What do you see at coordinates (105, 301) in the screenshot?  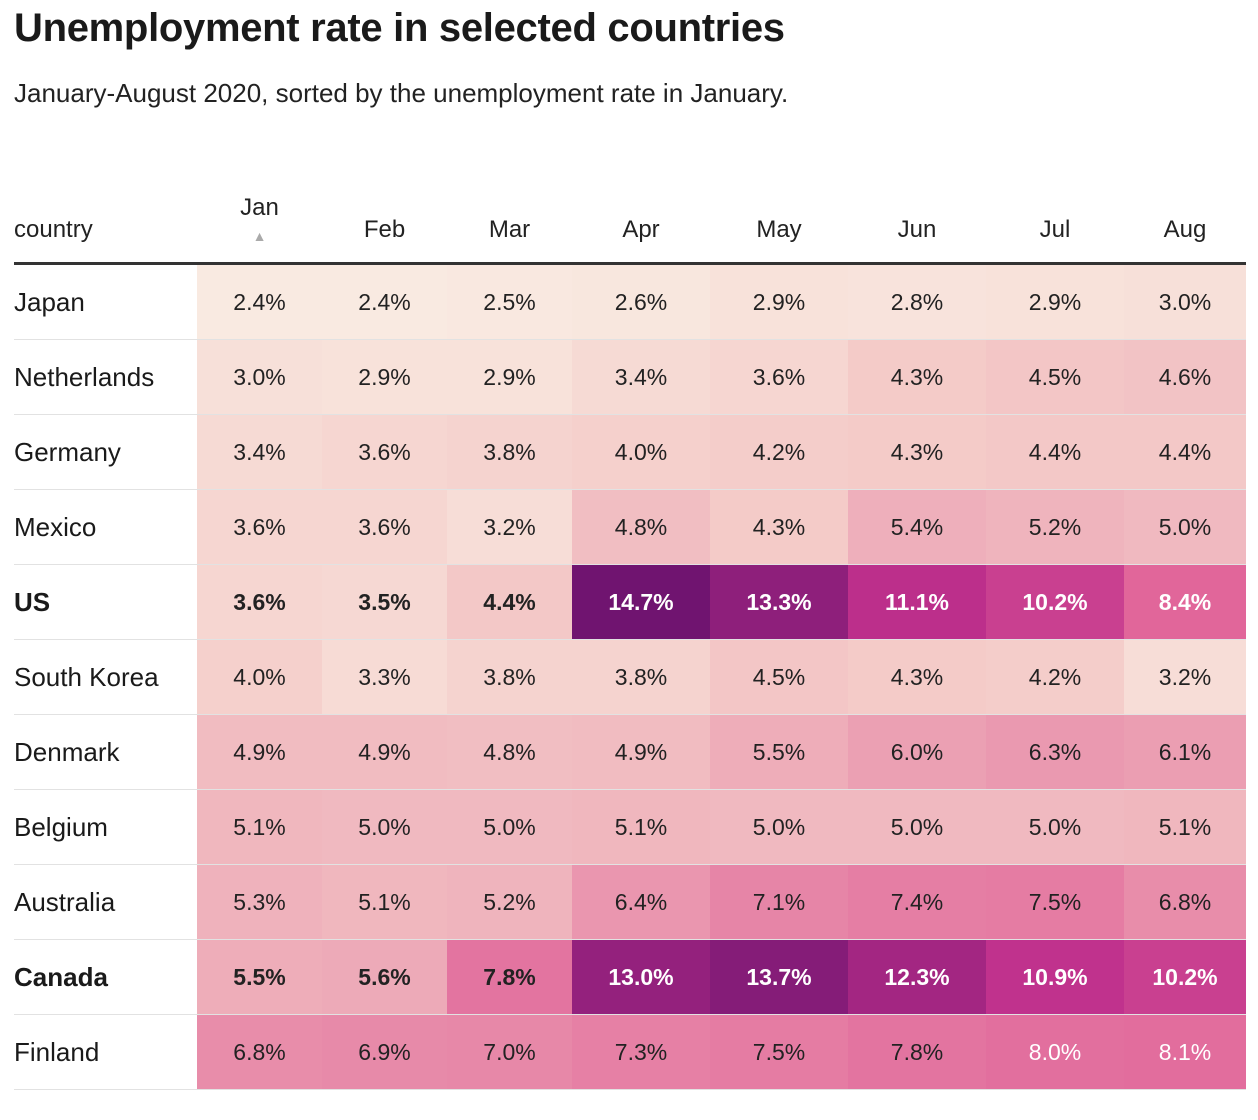 I see `country-name: Japan` at bounding box center [105, 301].